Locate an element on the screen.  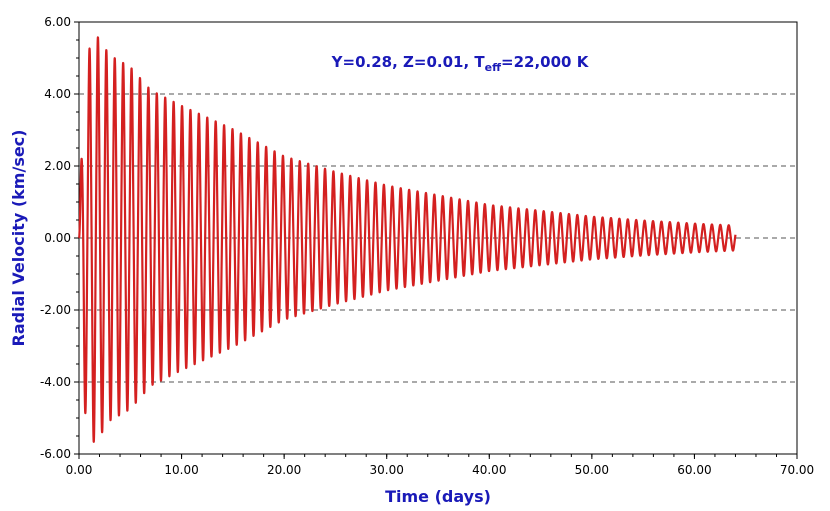
y-tick-label: -4.00 is located at coordinates (55, 382).